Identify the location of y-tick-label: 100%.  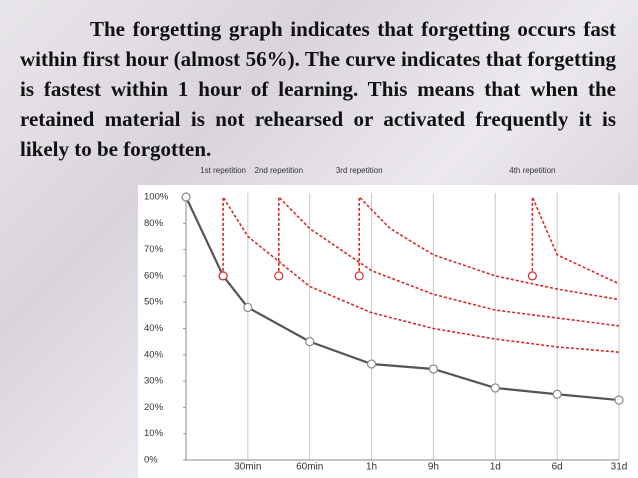
(156, 197).